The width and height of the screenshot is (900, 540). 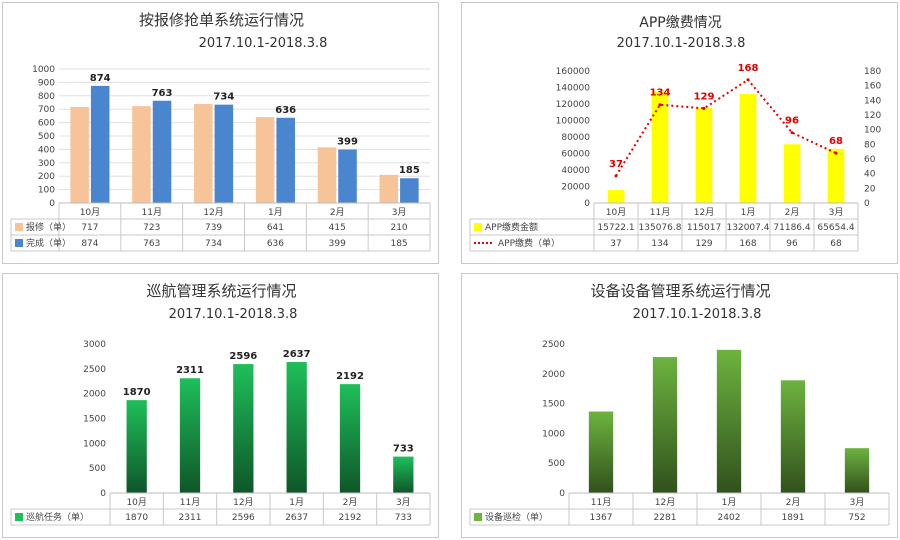 What do you see at coordinates (275, 244) in the screenshot?
I see `table-cell: 636` at bounding box center [275, 244].